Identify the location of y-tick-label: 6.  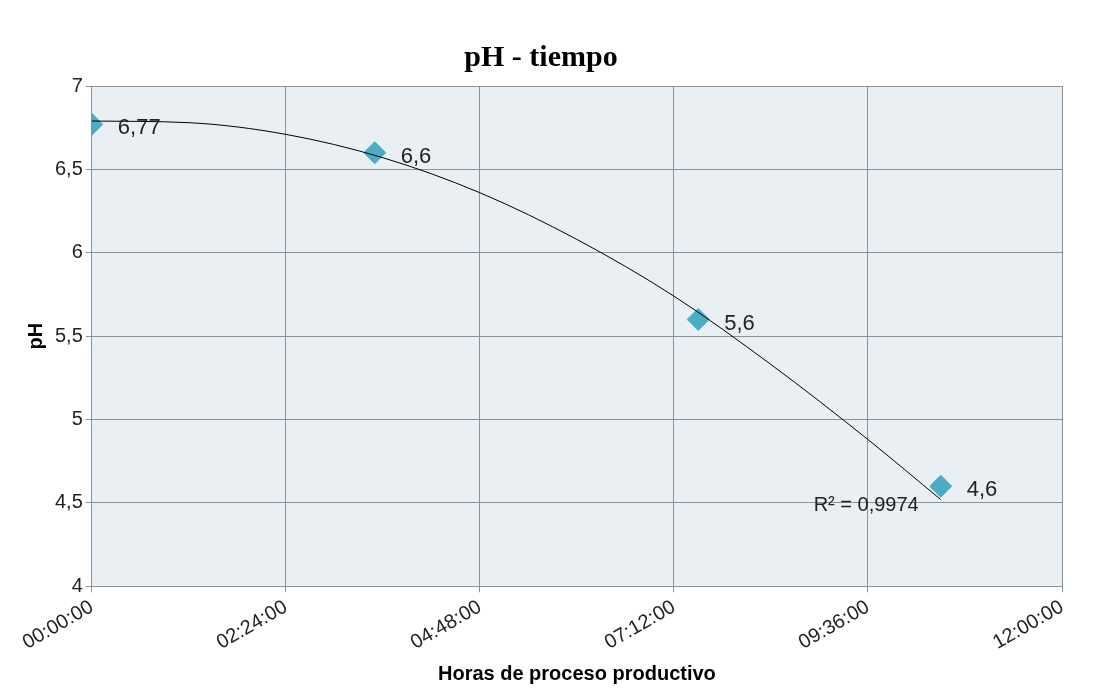
(77, 251).